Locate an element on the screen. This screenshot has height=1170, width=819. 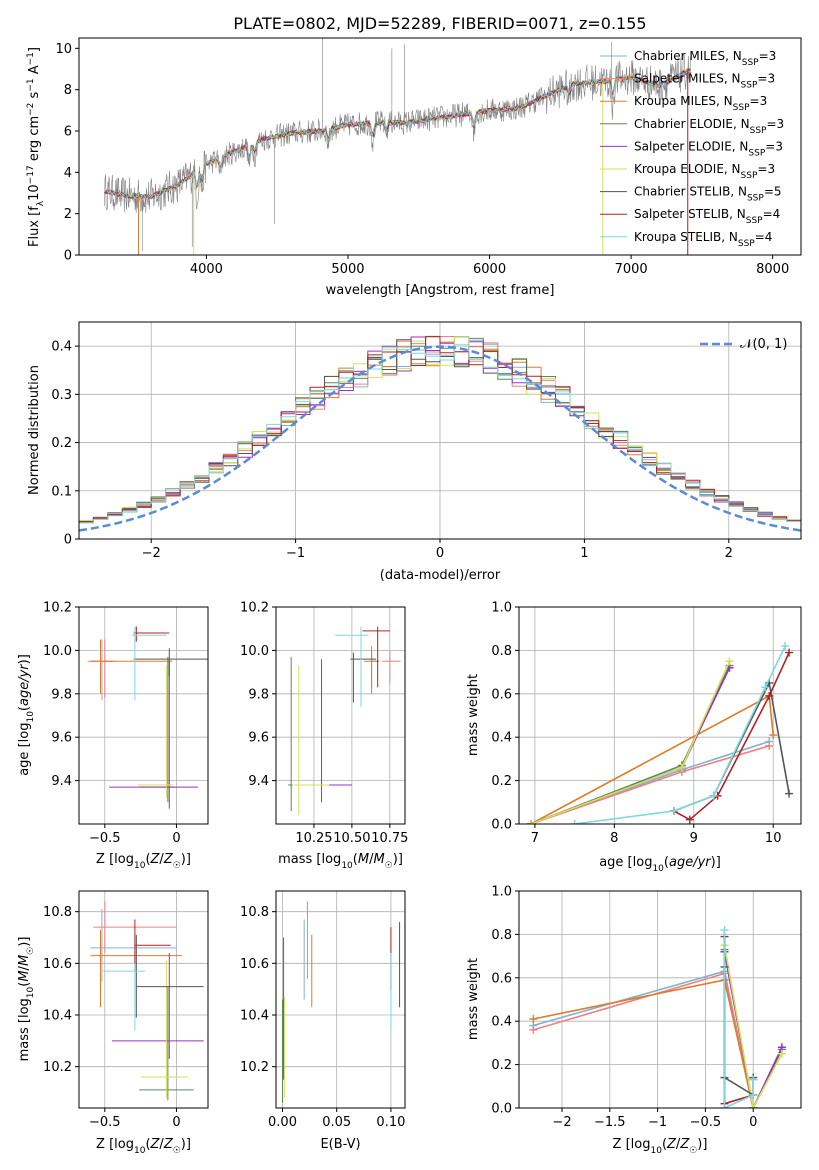
histogram-salpeter_stelib is located at coordinates (440, 429).